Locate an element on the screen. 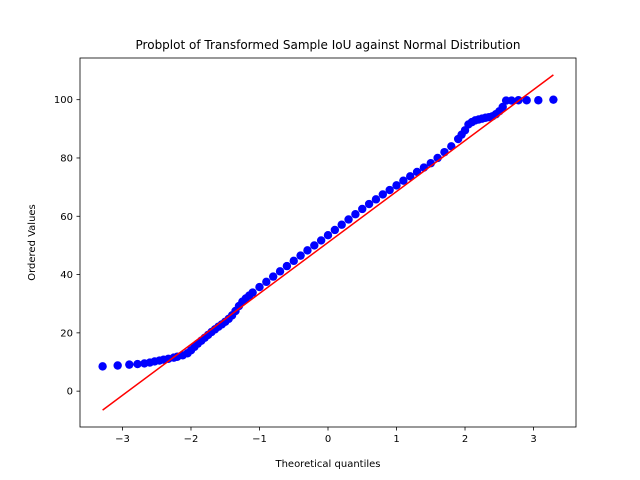  x-tick-label: −2 is located at coordinates (191, 439).